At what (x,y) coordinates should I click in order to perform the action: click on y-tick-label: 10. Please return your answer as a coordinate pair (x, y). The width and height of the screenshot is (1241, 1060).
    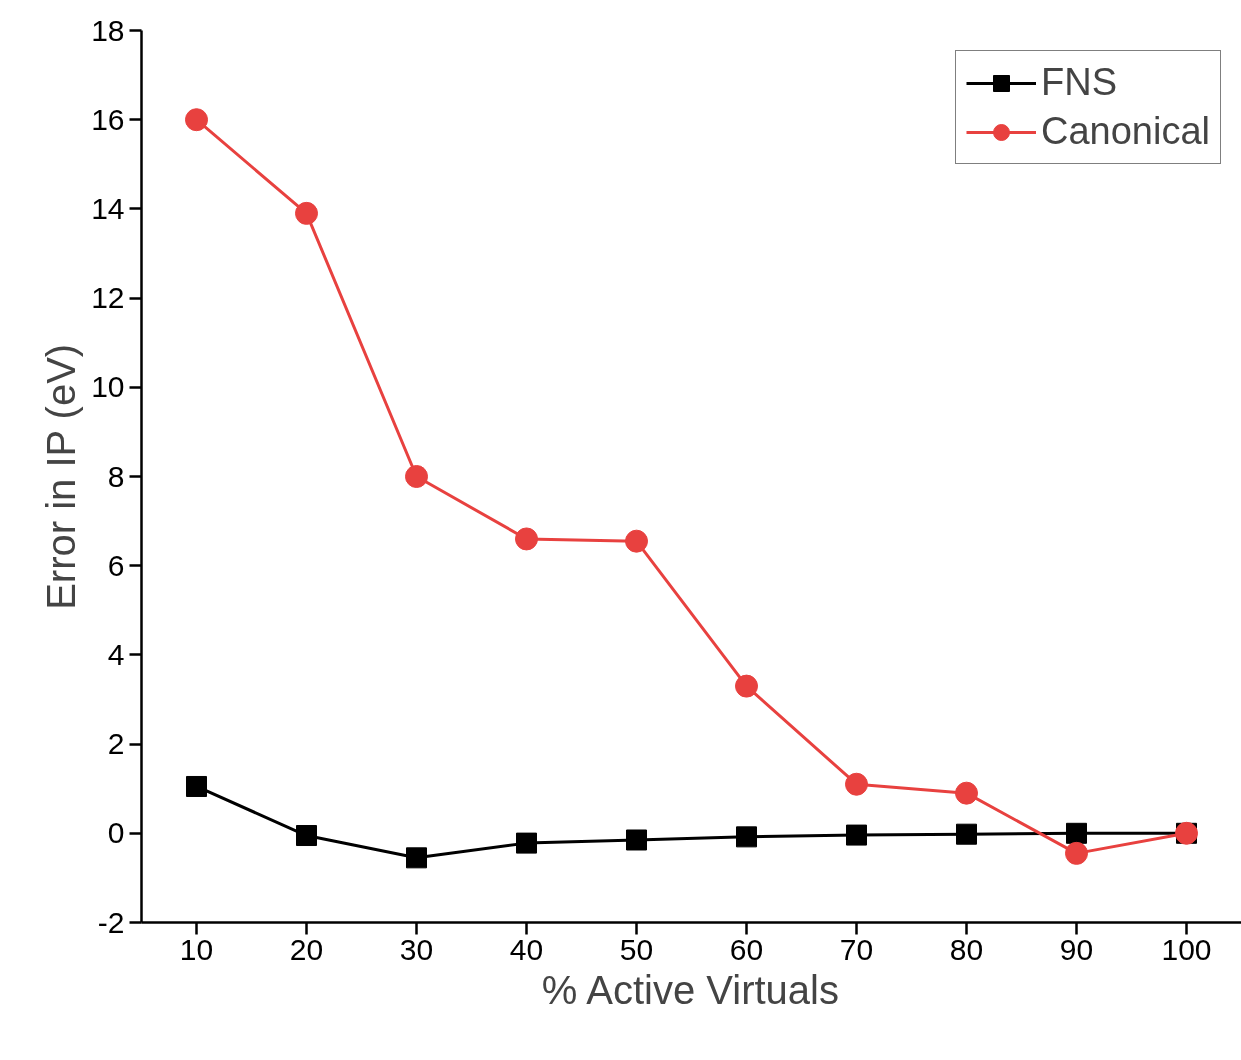
    Looking at the image, I should click on (108, 387).